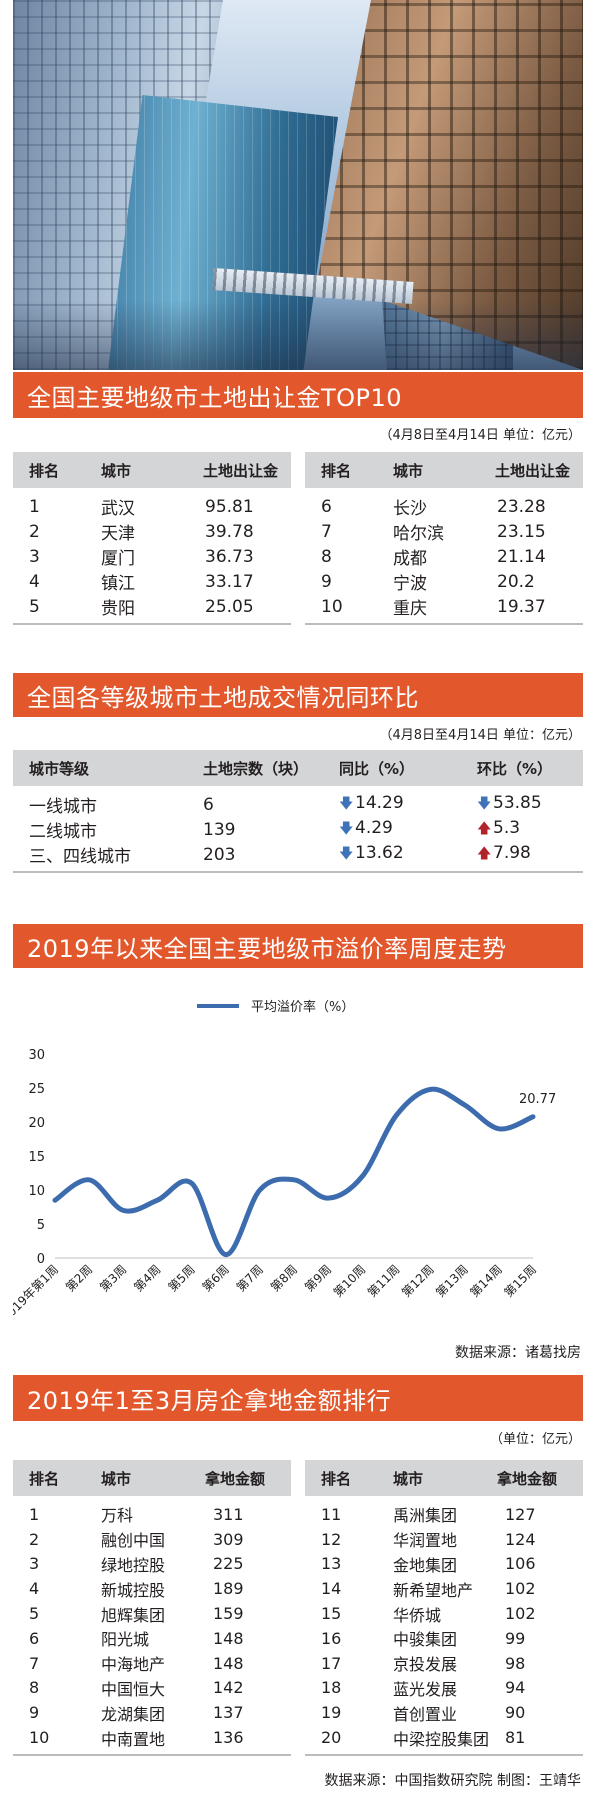  What do you see at coordinates (418, 534) in the screenshot?
I see `city: 哈尔滨` at bounding box center [418, 534].